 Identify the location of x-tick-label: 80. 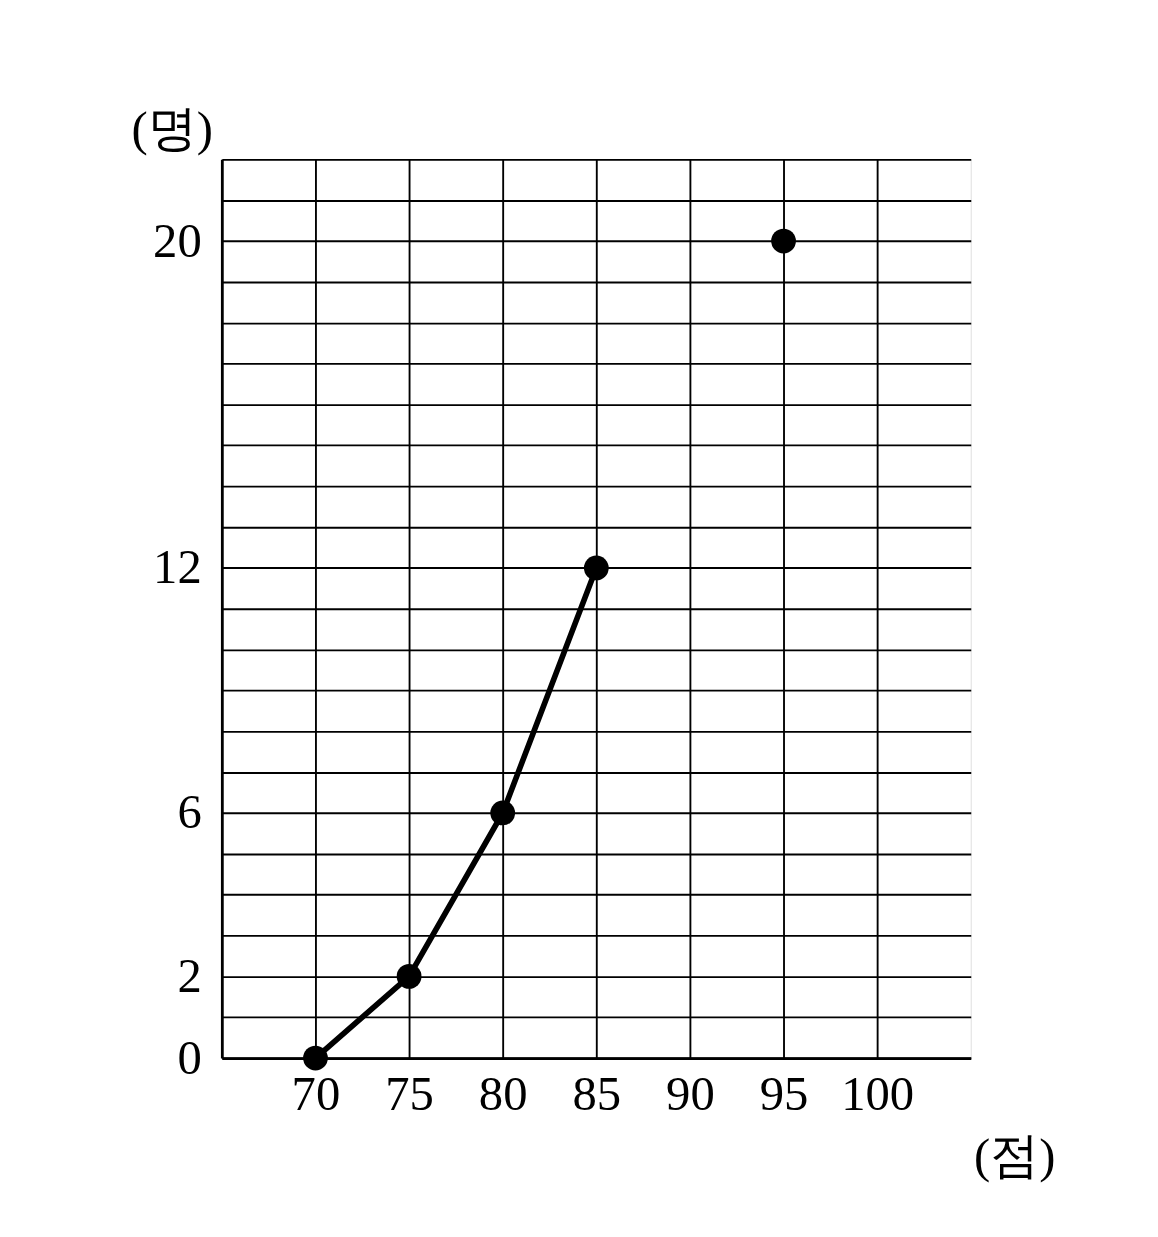
(503, 1094).